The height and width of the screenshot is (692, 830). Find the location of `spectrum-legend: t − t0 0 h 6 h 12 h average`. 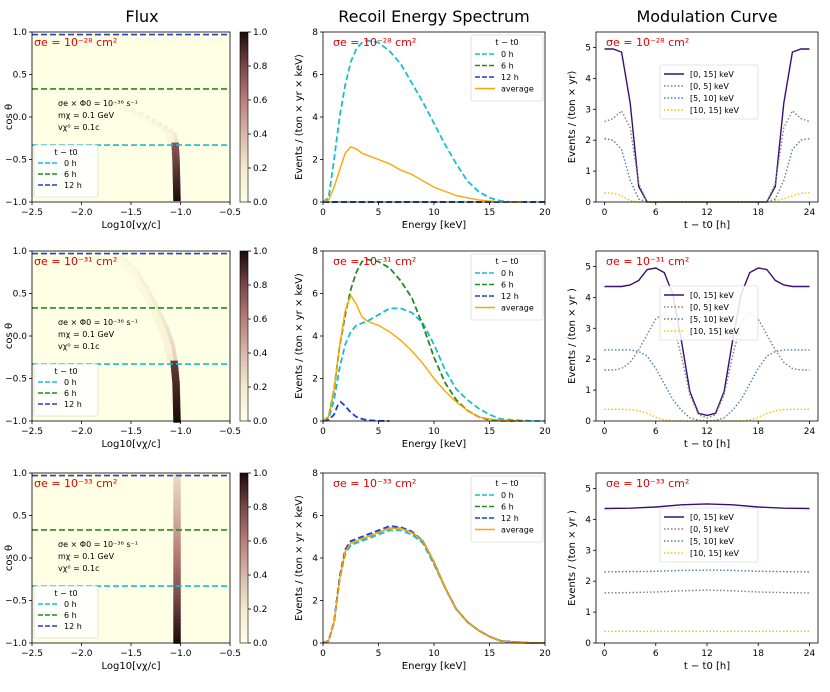

spectrum-legend: t − t0 0 h 6 h 12 h average is located at coordinates (507, 68).